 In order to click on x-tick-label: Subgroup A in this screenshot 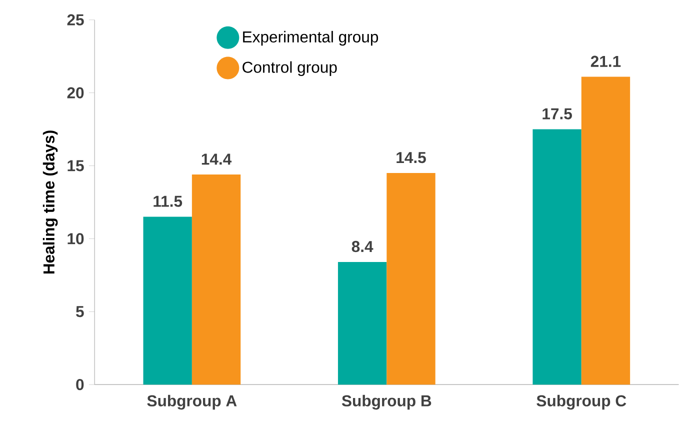, I will do `click(192, 402)`.